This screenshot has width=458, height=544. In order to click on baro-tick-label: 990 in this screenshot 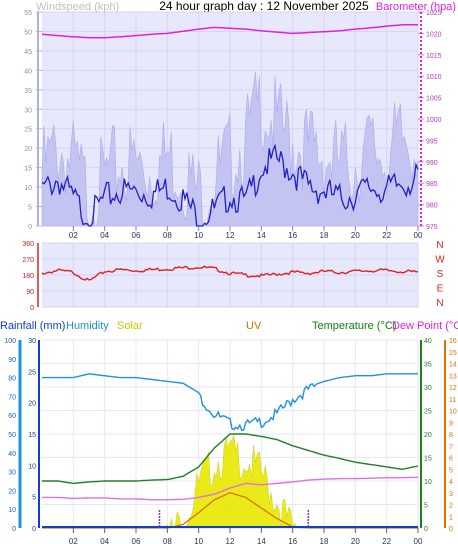, I will do `click(432, 163)`.